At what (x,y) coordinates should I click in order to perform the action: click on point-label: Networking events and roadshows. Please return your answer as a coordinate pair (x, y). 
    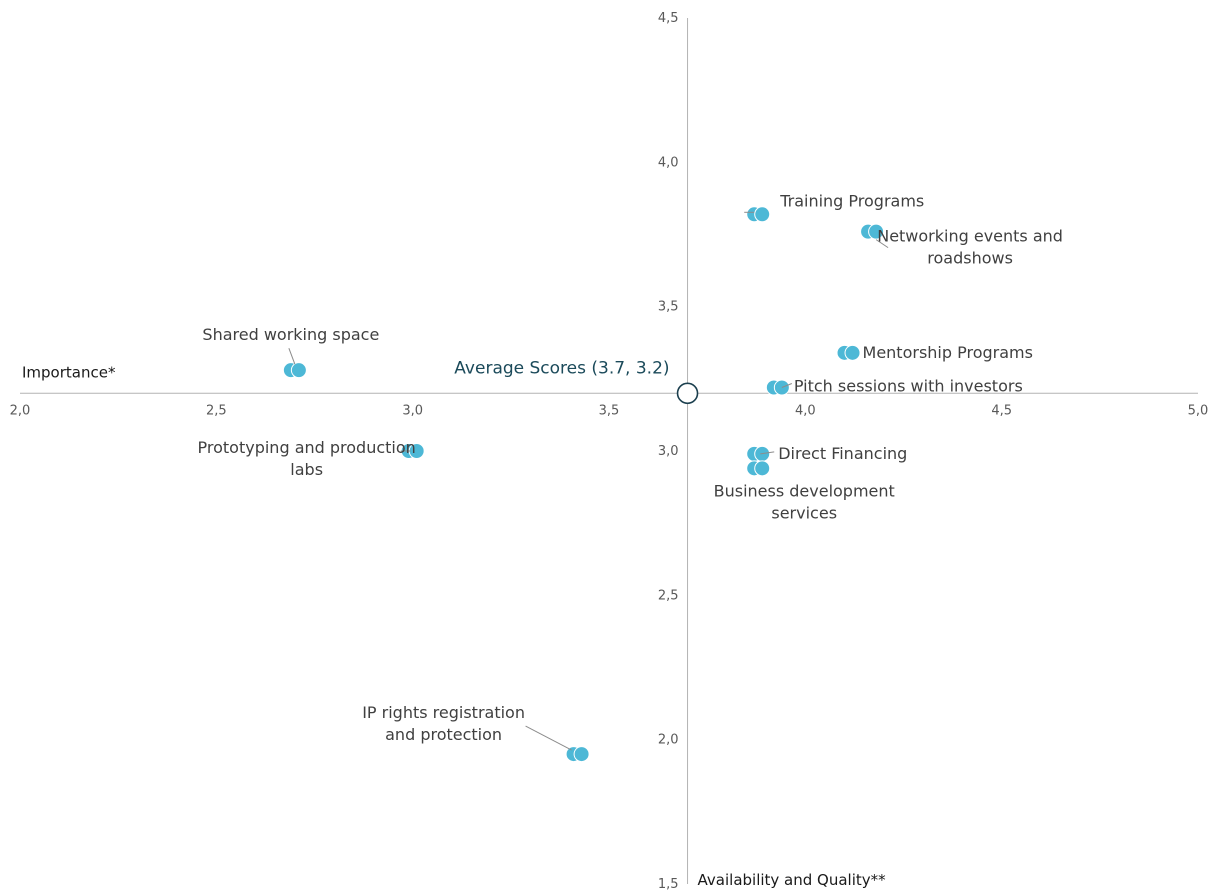
    Looking at the image, I should click on (970, 247).